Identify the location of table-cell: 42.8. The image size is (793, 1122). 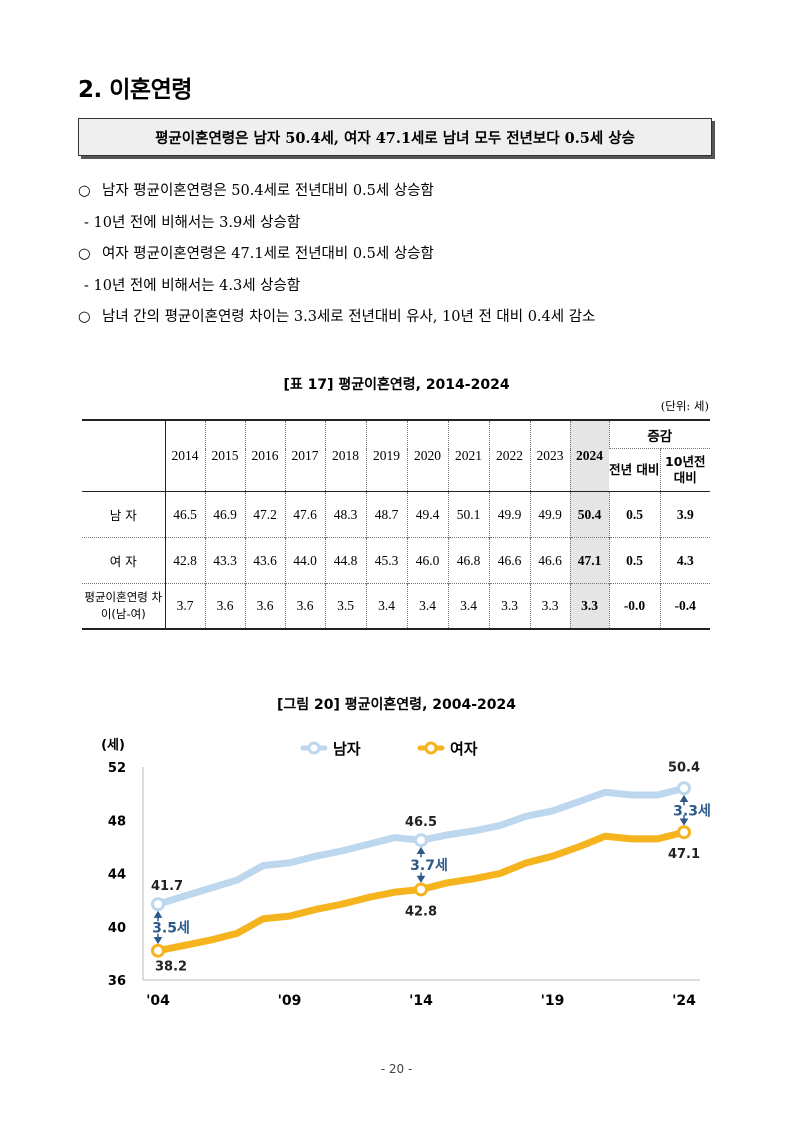
(184, 560).